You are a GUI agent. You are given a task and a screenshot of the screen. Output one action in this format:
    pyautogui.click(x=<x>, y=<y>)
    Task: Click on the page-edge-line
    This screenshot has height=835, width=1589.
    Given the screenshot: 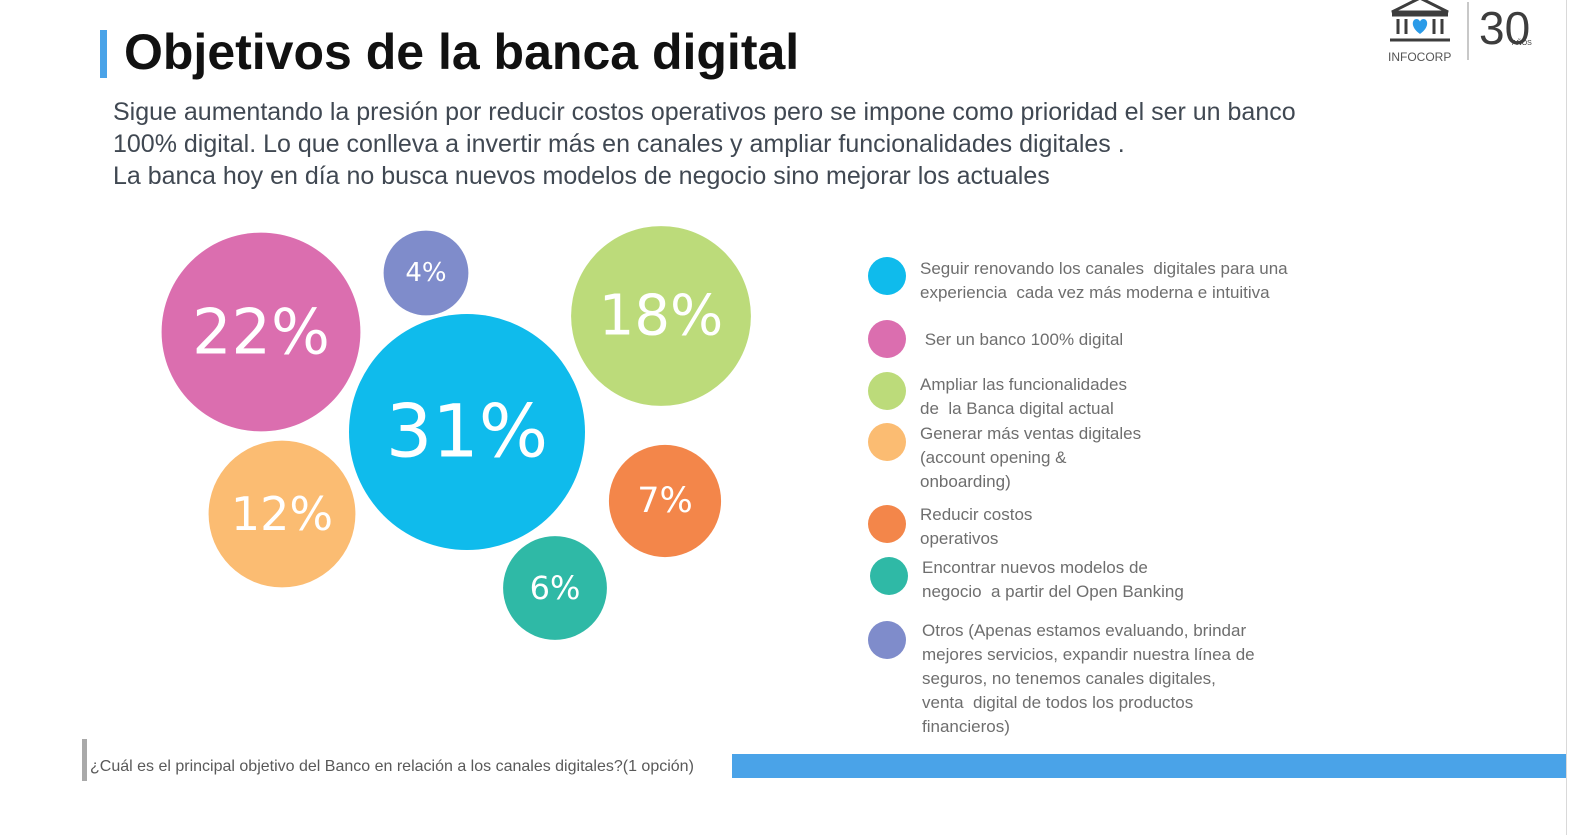 What is the action you would take?
    pyautogui.click(x=1566, y=417)
    